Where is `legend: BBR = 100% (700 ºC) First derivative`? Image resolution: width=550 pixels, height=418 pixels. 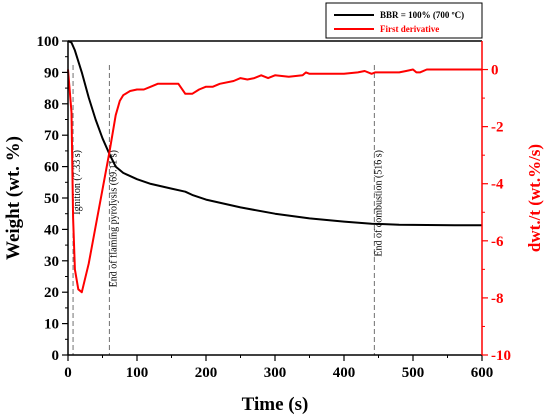 legend: BBR = 100% (700 ºC) First derivative is located at coordinates (404, 20).